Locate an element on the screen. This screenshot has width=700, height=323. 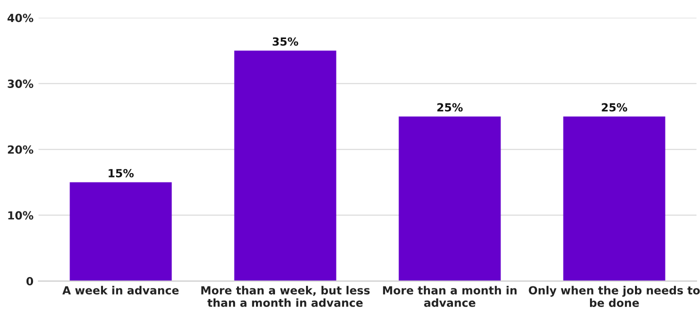
y-tick-label: 20% is located at coordinates (21, 149).